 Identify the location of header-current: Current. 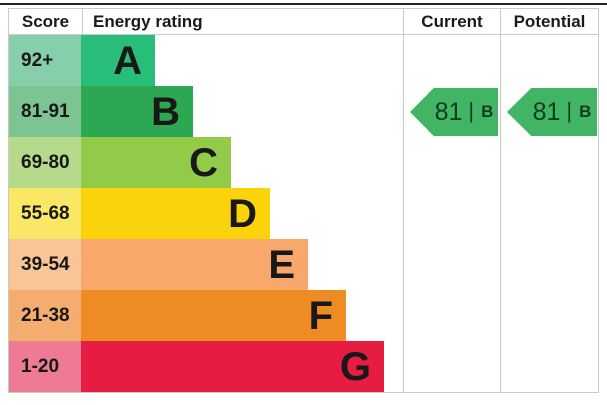
(451, 21).